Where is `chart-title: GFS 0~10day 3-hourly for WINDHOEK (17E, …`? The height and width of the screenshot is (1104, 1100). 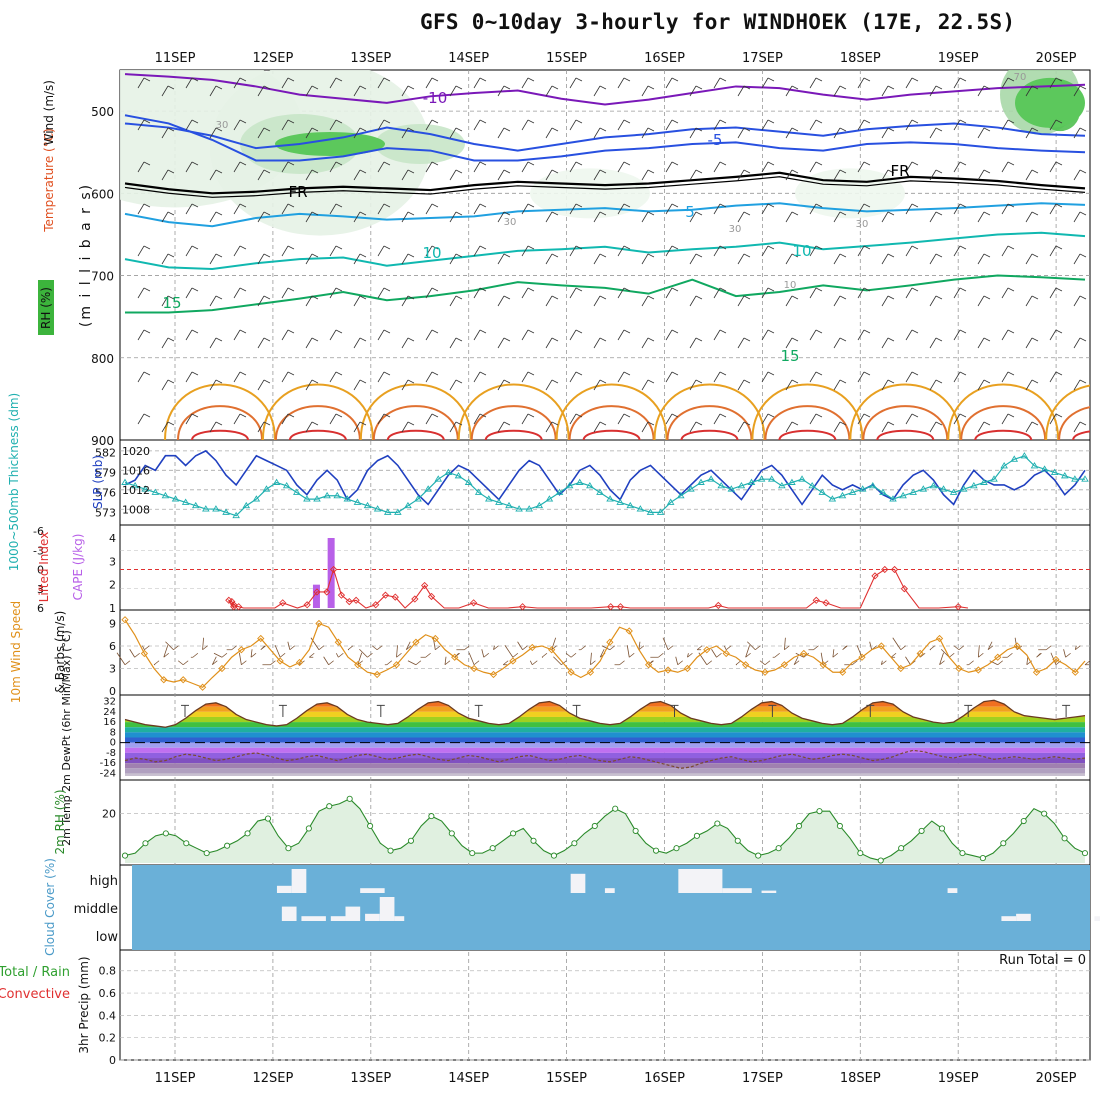 chart-title: GFS 0~10day 3-hourly for WINDHOEK (17E, … is located at coordinates (717, 22).